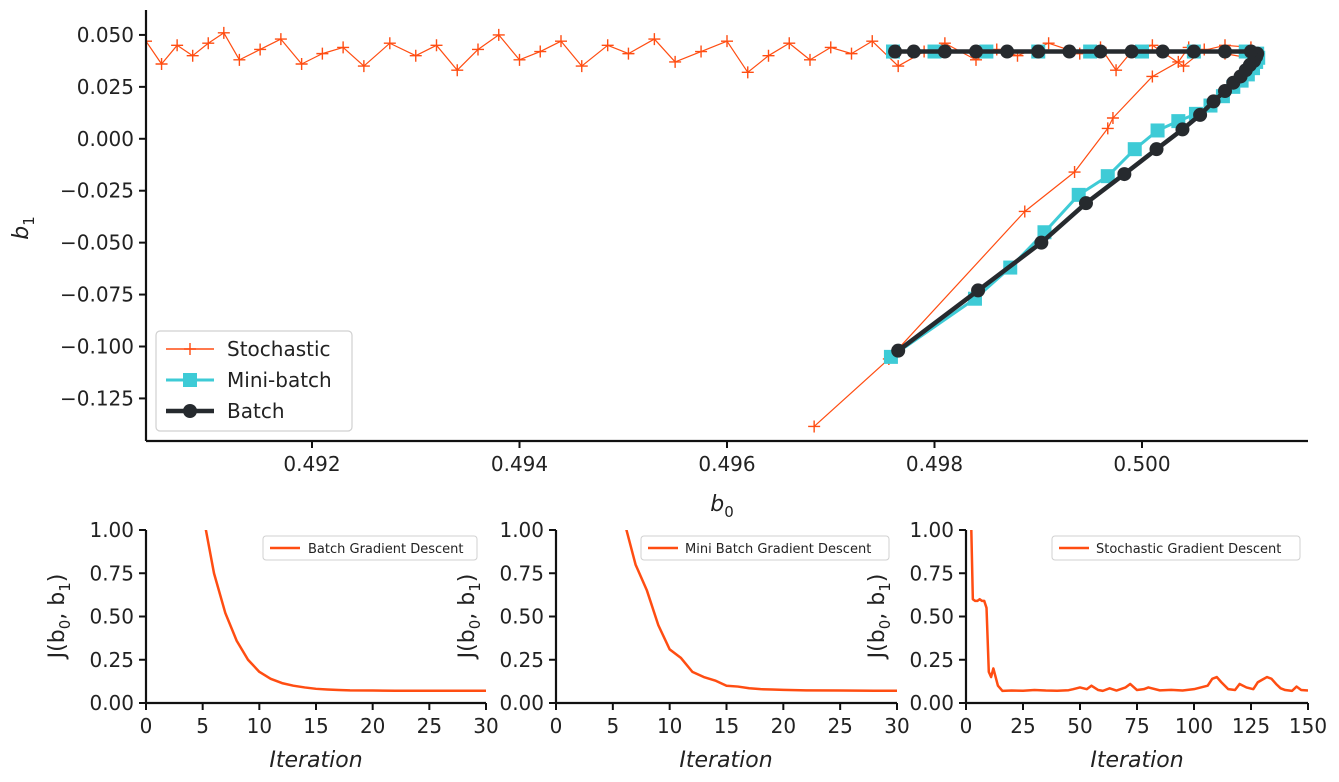  I want to click on p2-y-ticks: 0.00 0.25 0.50 0.75 1.00, so click(527, 616).